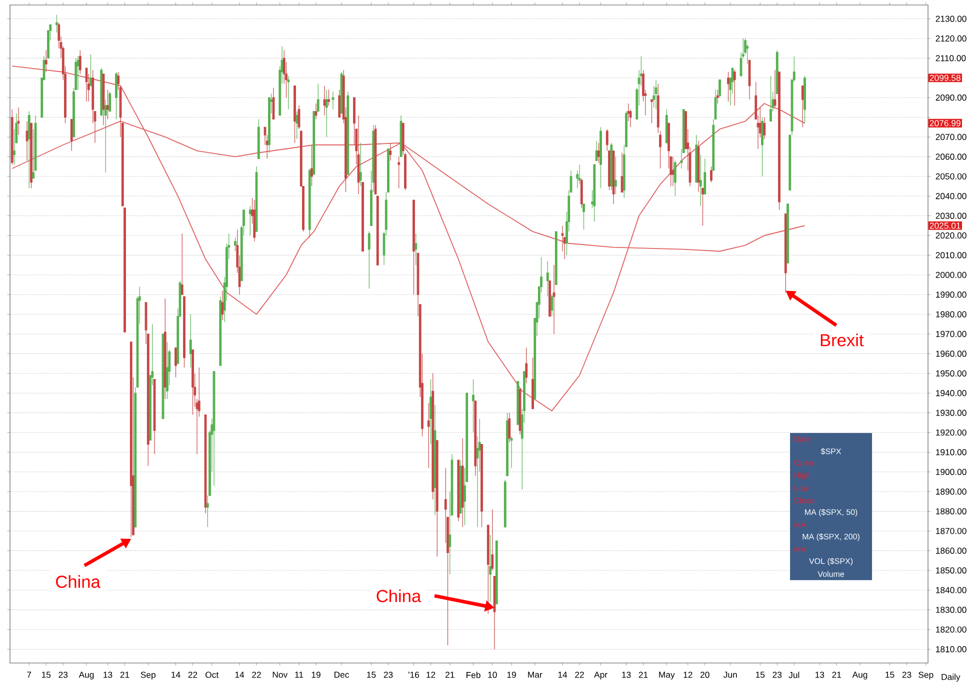 The width and height of the screenshot is (969, 685). Describe the element at coordinates (951, 629) in the screenshot. I see `y-tick-label: 1820.00` at that location.